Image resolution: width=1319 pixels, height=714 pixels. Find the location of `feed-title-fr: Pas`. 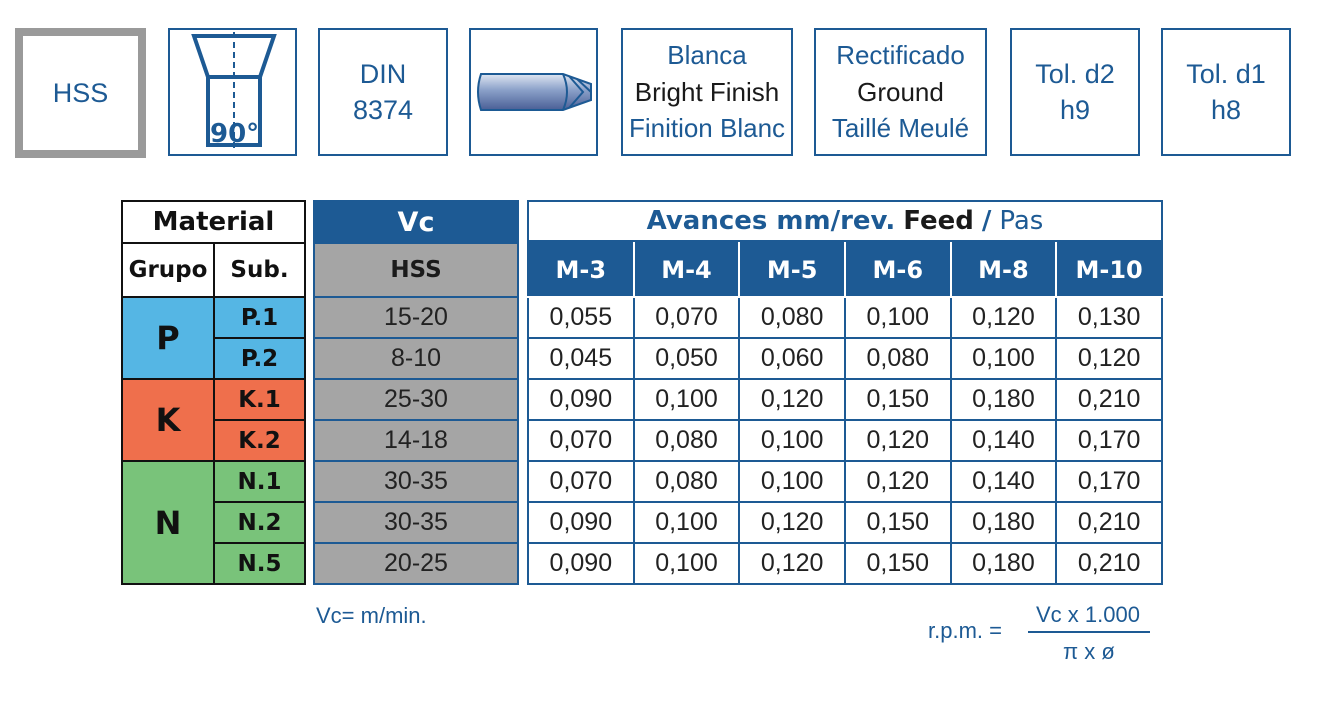

feed-title-fr: Pas is located at coordinates (1021, 221).